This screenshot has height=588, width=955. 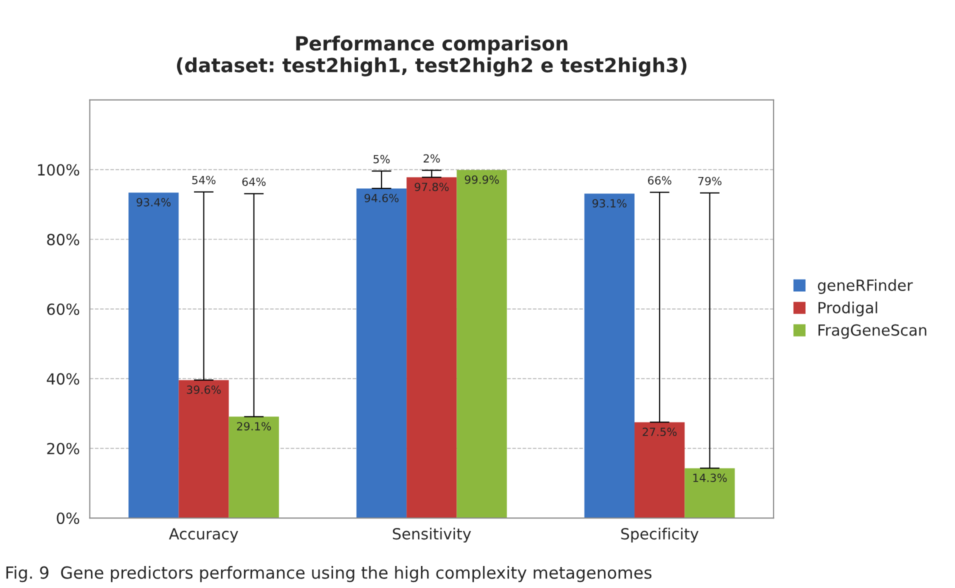 I want to click on annotation: 79%, so click(x=710, y=181).